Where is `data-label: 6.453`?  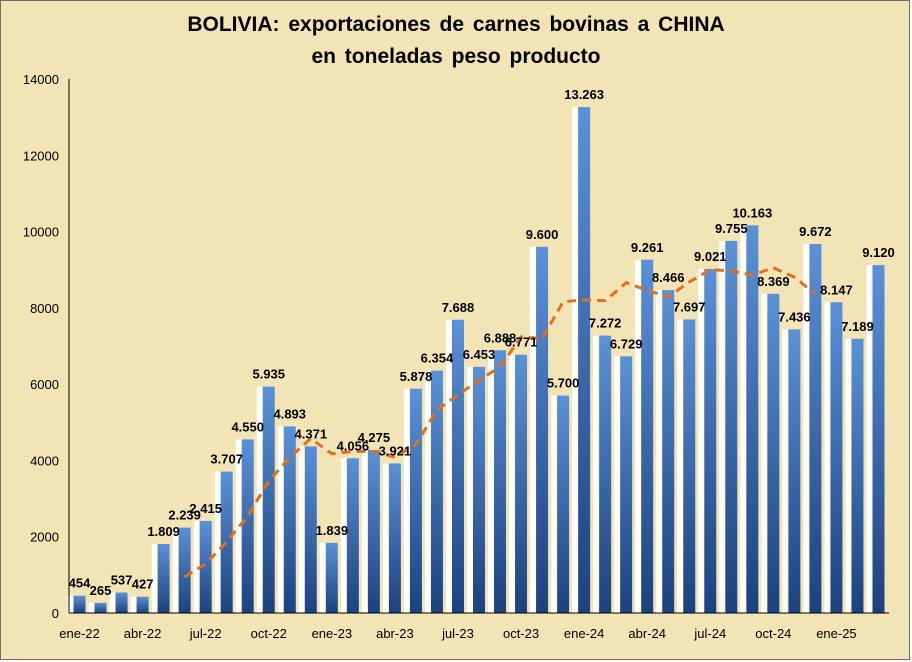
data-label: 6.453 is located at coordinates (479, 354).